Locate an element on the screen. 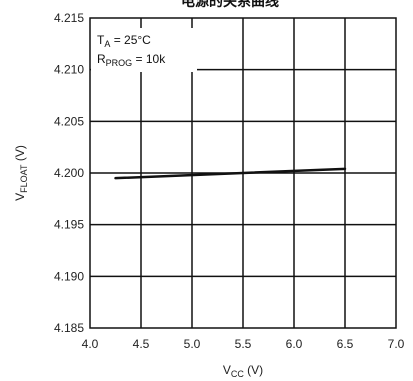  annotation-temperature: TA = 25°C is located at coordinates (124, 41).